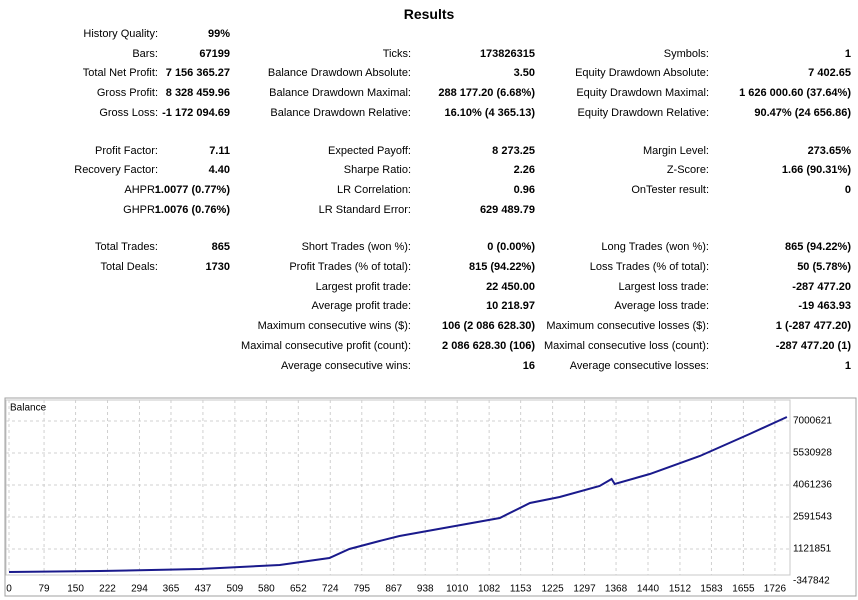  Describe the element at coordinates (361, 306) in the screenshot. I see `stat-label: Average profit trade:` at that location.